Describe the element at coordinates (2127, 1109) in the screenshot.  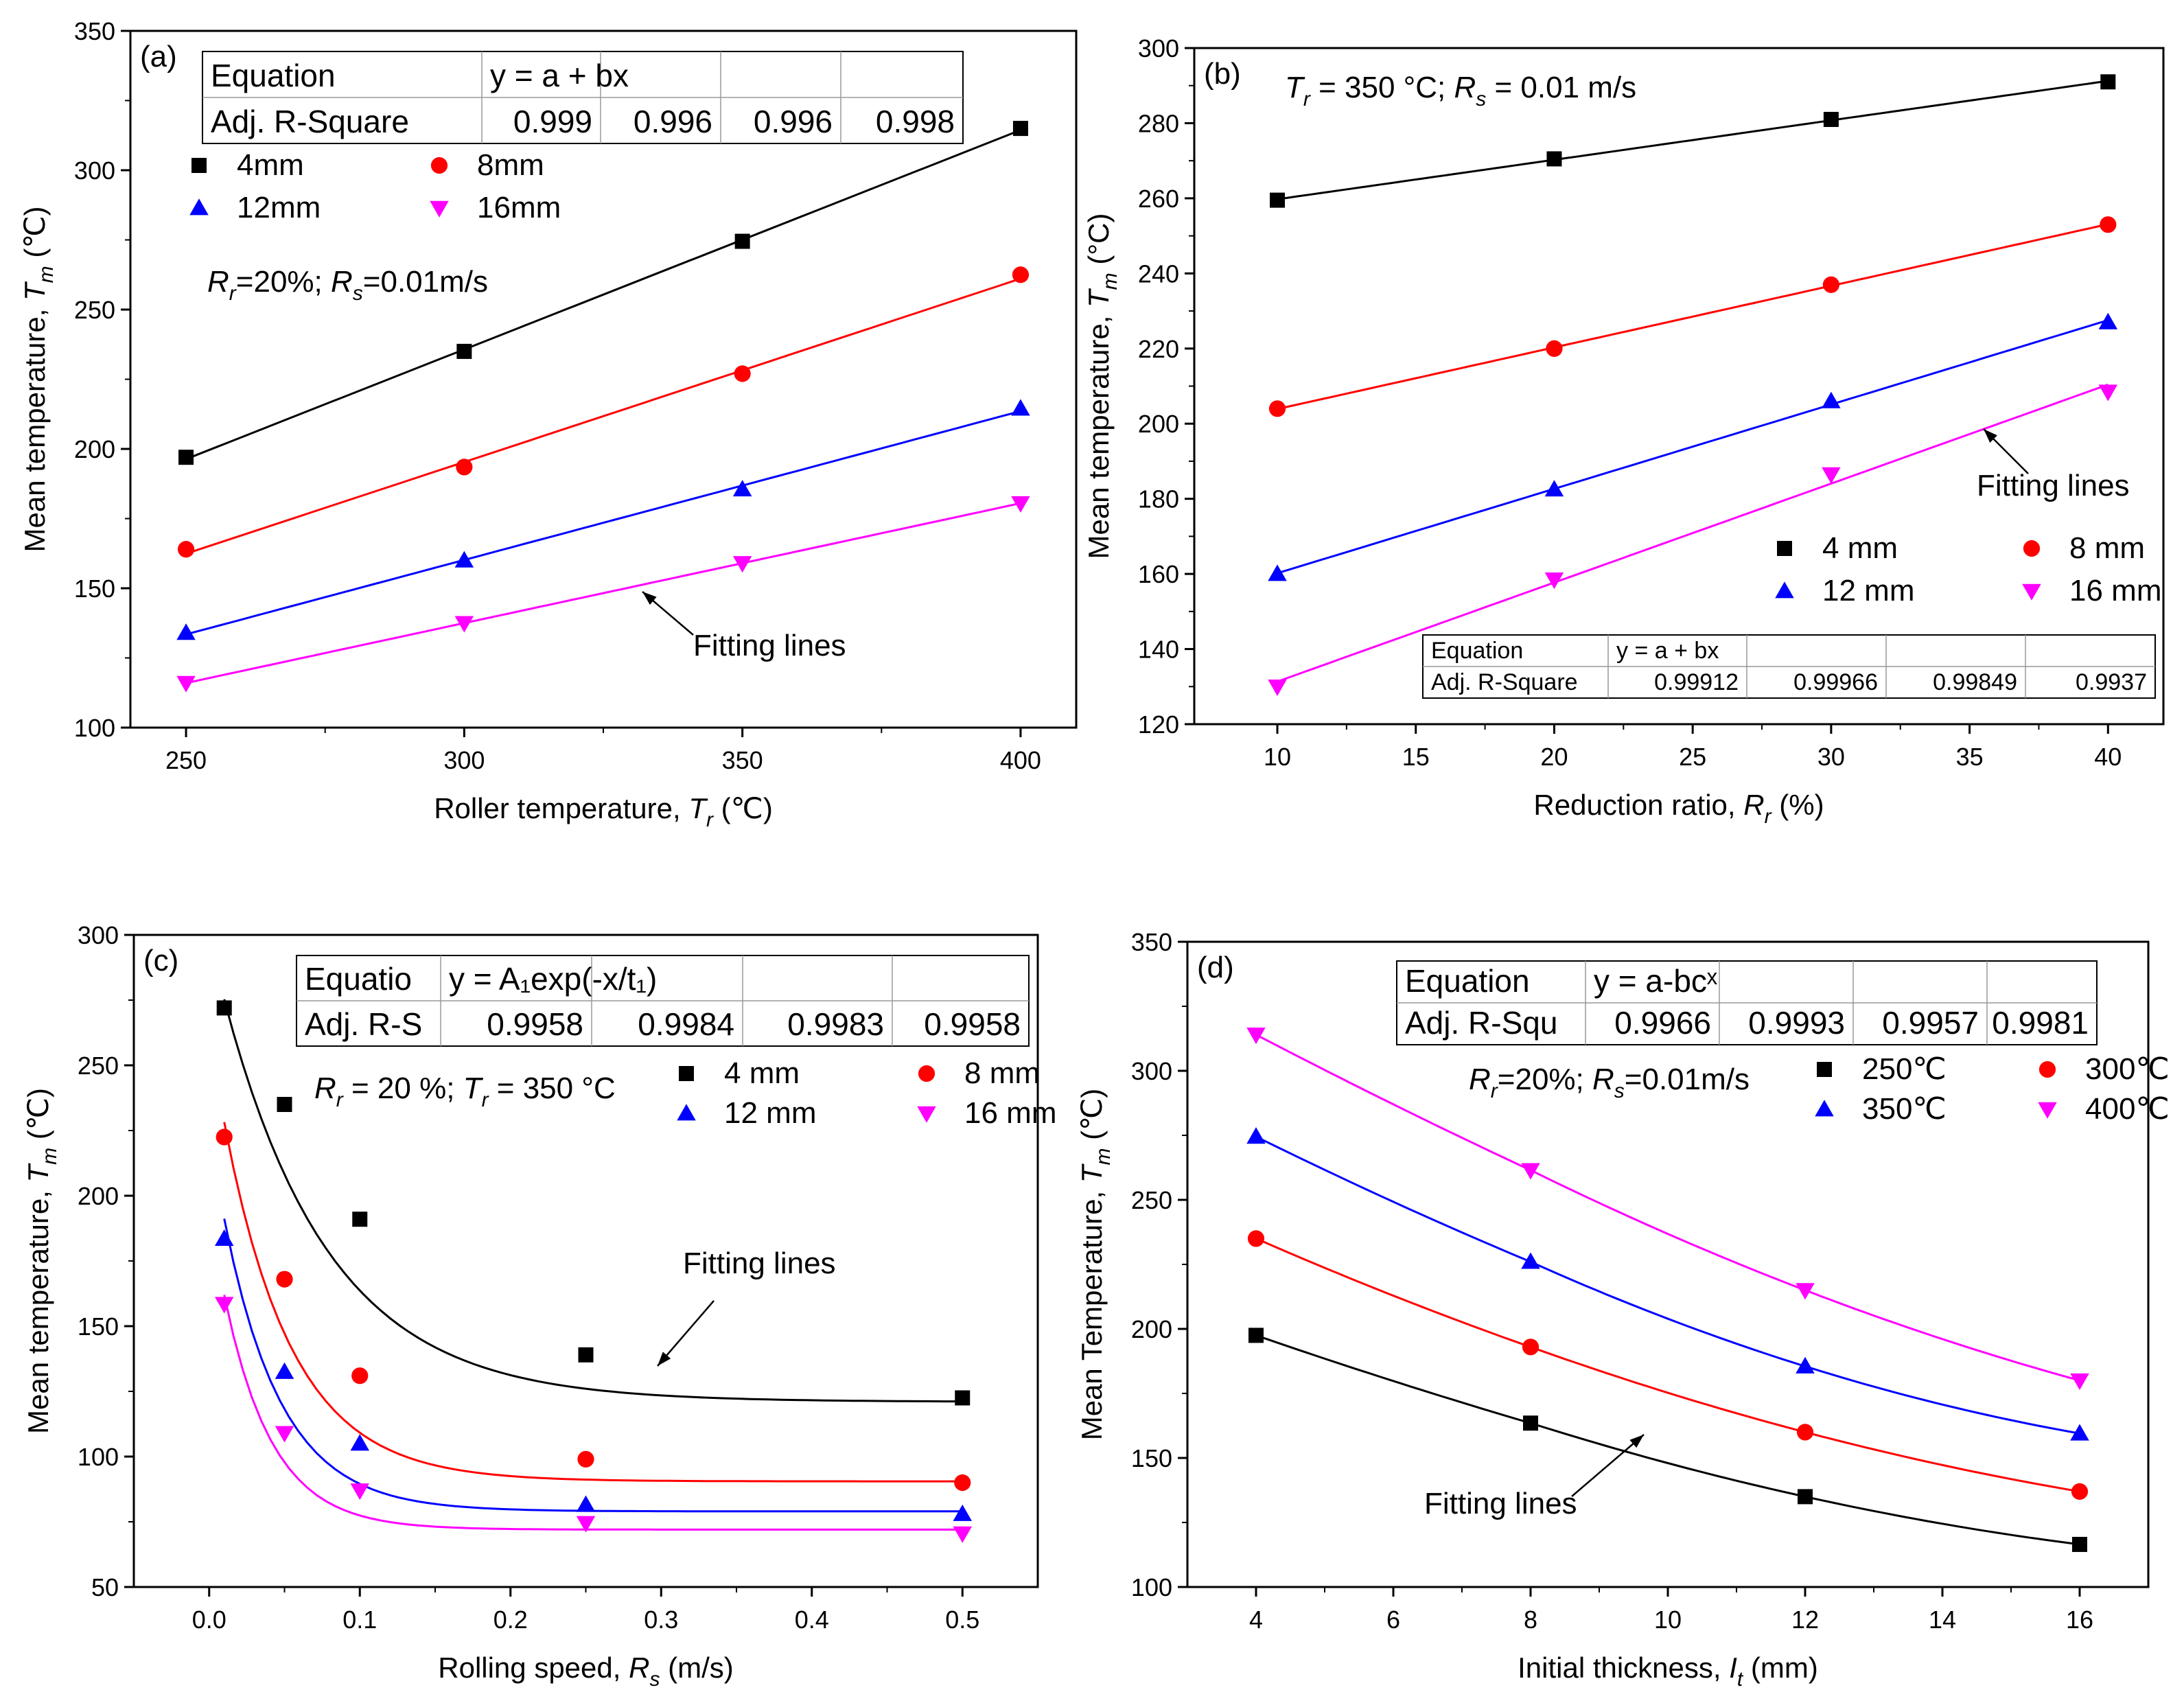
I see `legend-label-3: 400℃` at that location.